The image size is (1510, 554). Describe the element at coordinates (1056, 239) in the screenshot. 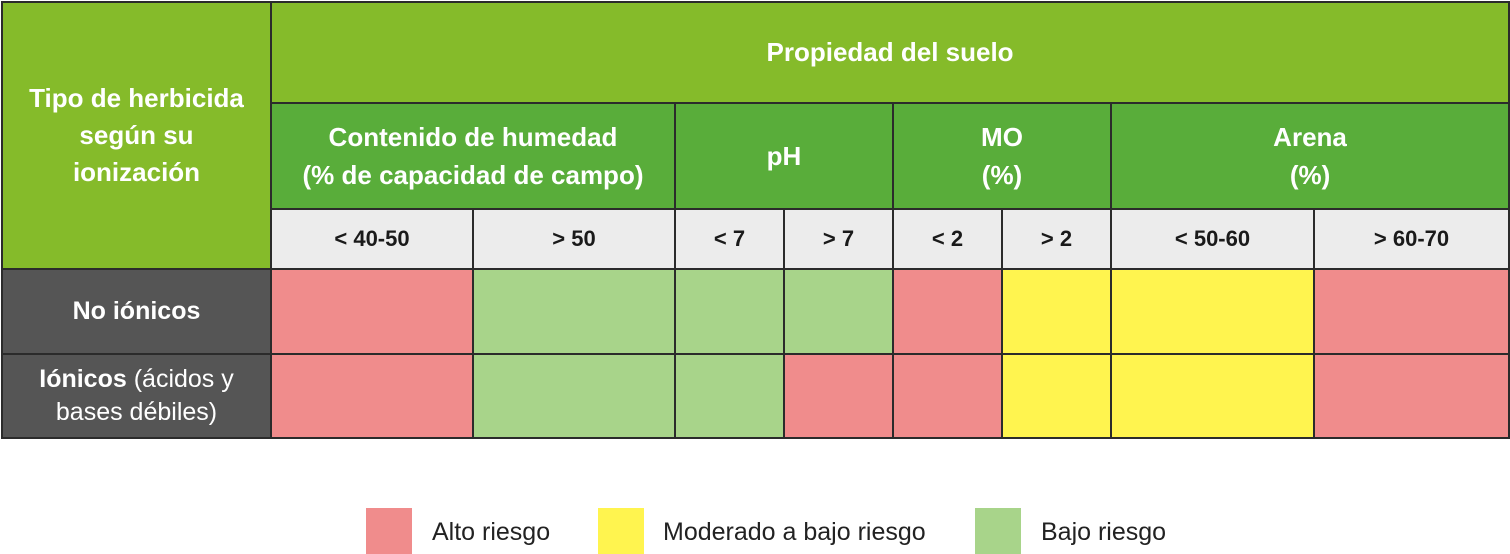

I see `range-cell: > 2` at that location.